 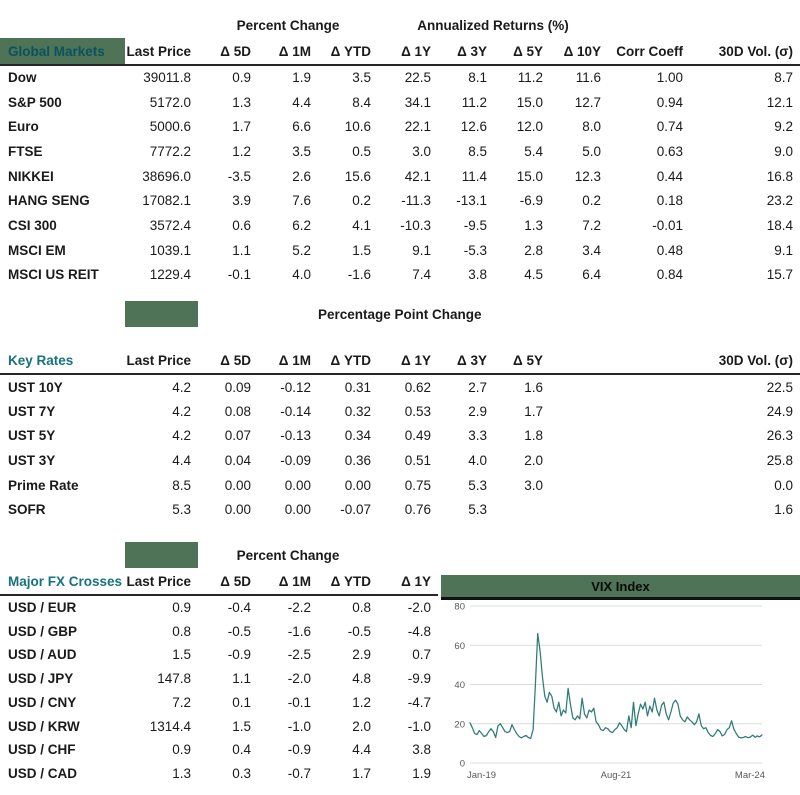 What do you see at coordinates (170, 102) in the screenshot?
I see `cell: 5172.0` at bounding box center [170, 102].